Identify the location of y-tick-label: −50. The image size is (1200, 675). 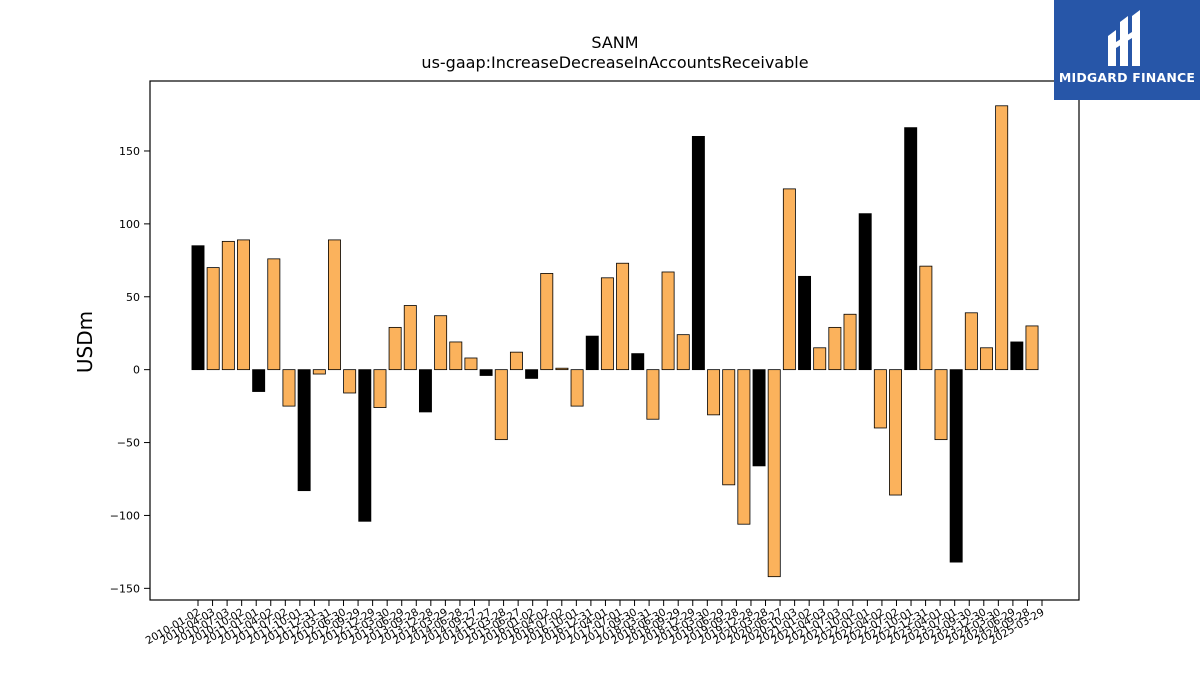
(128, 443).